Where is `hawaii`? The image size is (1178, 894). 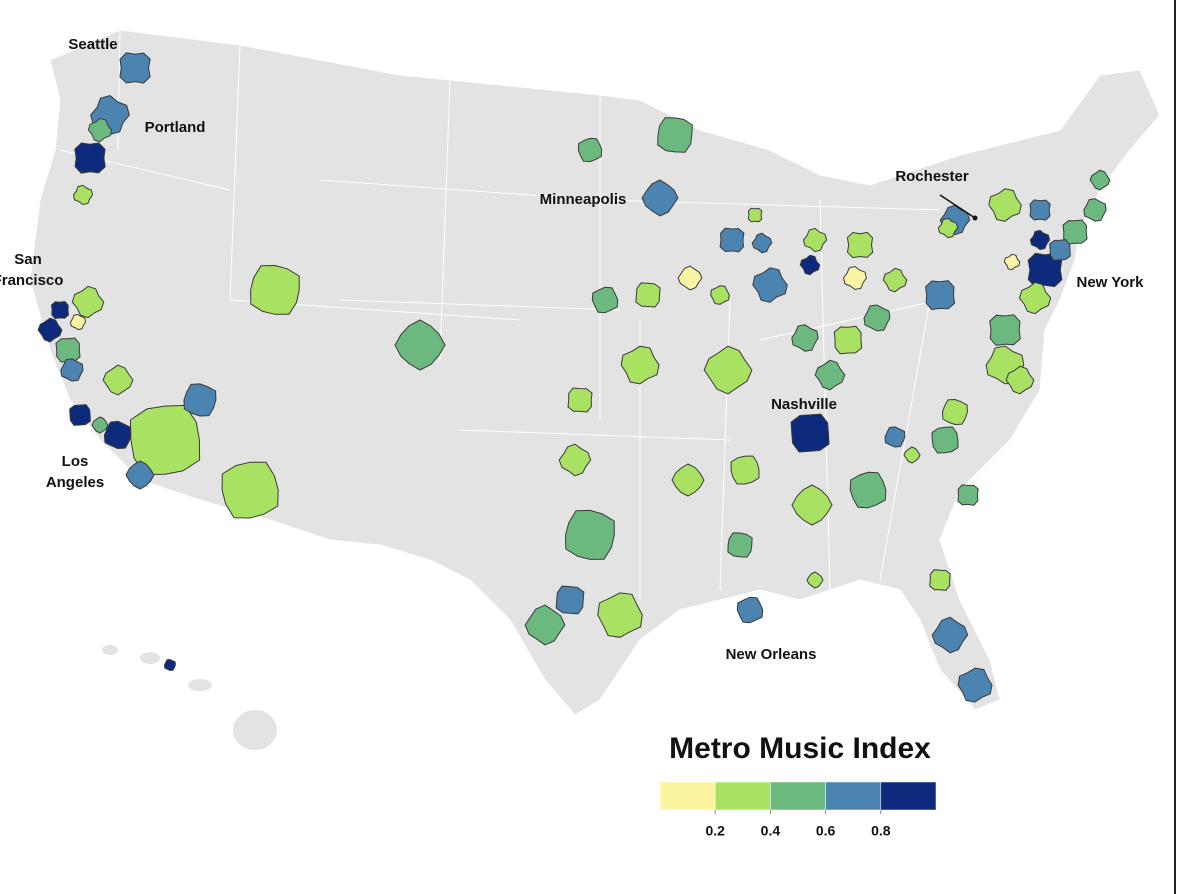 hawaii is located at coordinates (189, 697).